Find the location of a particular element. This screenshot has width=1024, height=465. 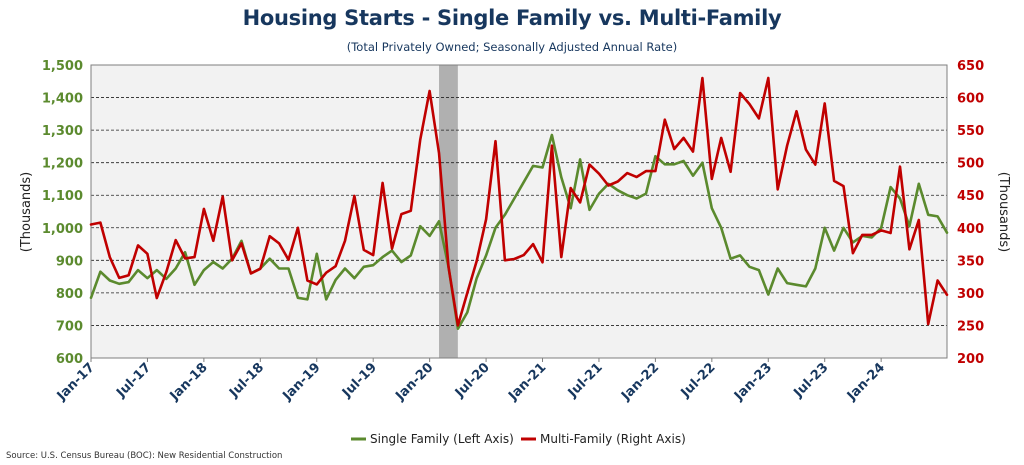

y-right-tick-label: 200 is located at coordinates (970, 359).